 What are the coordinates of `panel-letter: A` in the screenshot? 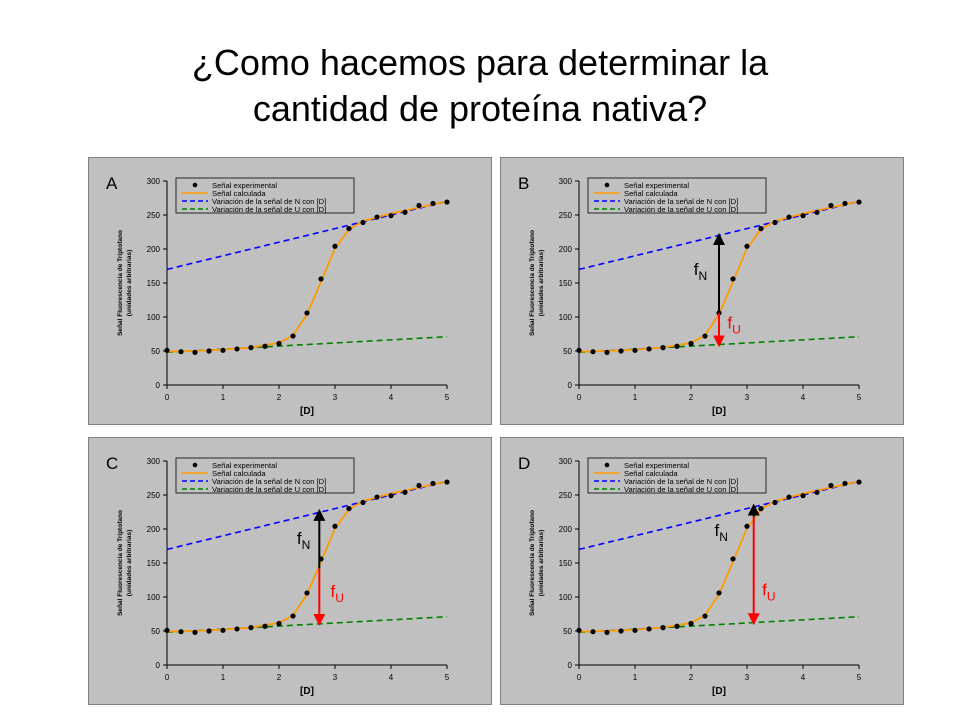 It's located at (112, 183).